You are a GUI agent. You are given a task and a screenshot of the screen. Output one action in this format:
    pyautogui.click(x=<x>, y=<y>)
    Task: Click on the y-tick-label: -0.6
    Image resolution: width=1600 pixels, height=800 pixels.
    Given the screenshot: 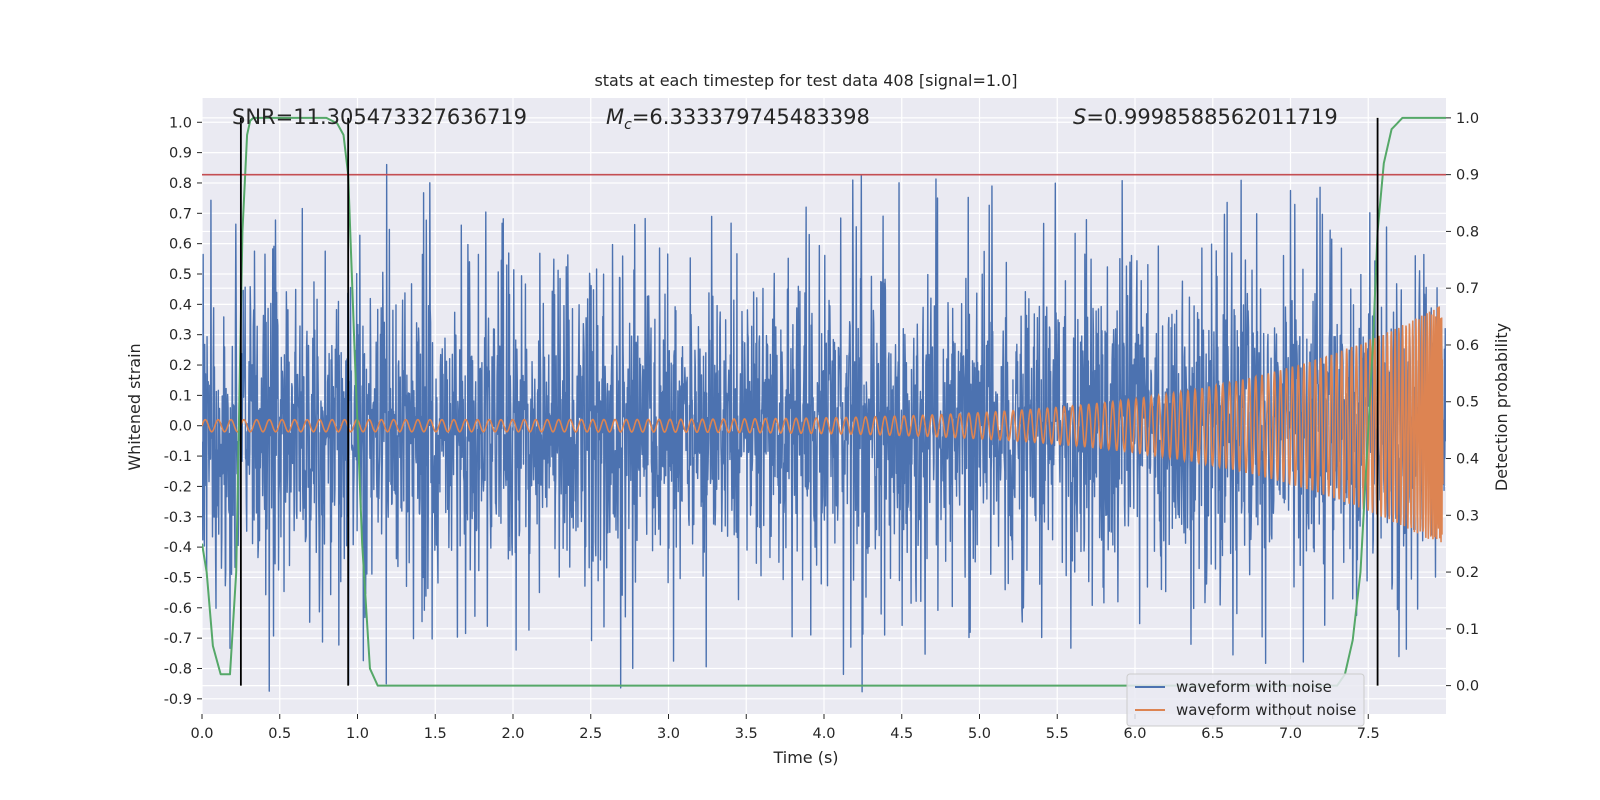 What is the action you would take?
    pyautogui.click(x=178, y=609)
    